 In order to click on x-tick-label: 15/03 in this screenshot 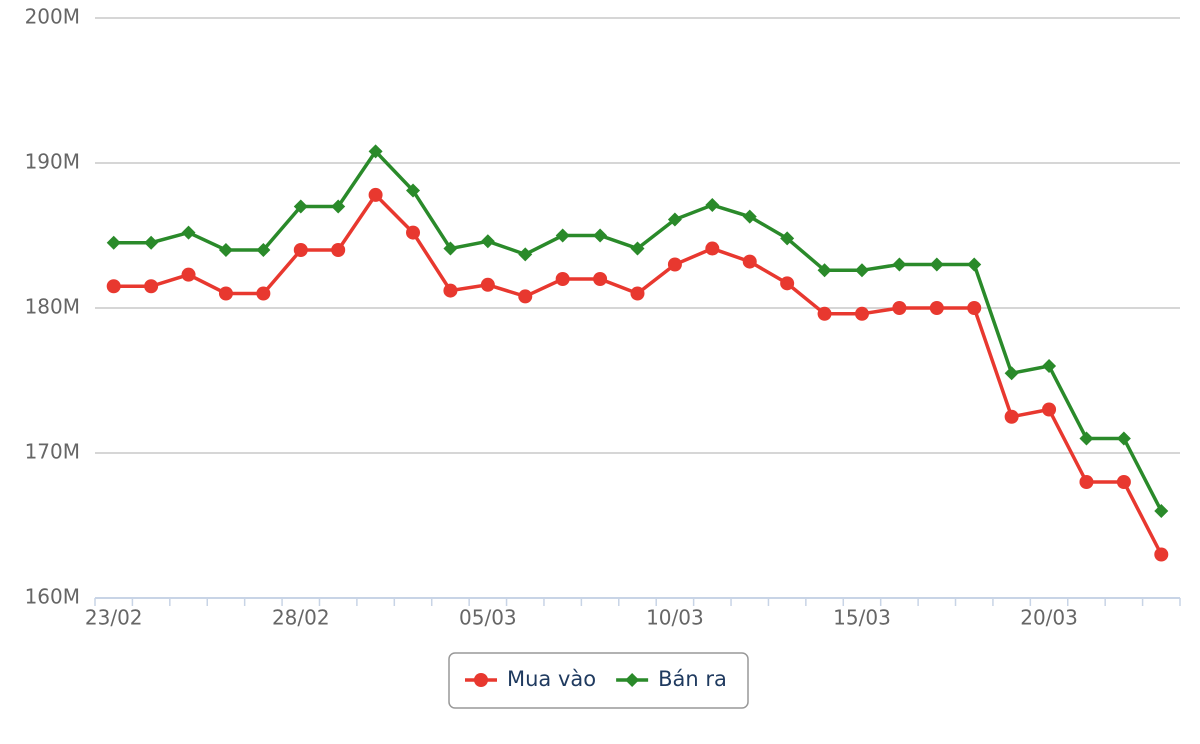, I will do `click(862, 618)`.